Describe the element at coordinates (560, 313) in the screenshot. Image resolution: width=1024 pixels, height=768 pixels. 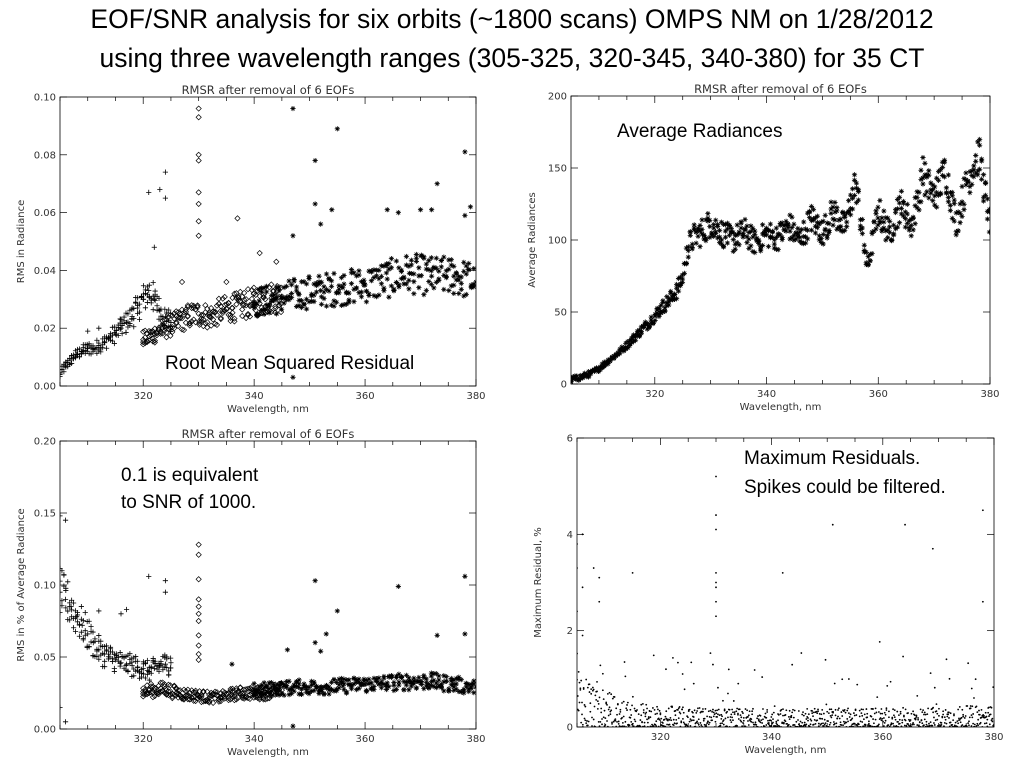
I see `avg-y-tick-label: 50` at that location.